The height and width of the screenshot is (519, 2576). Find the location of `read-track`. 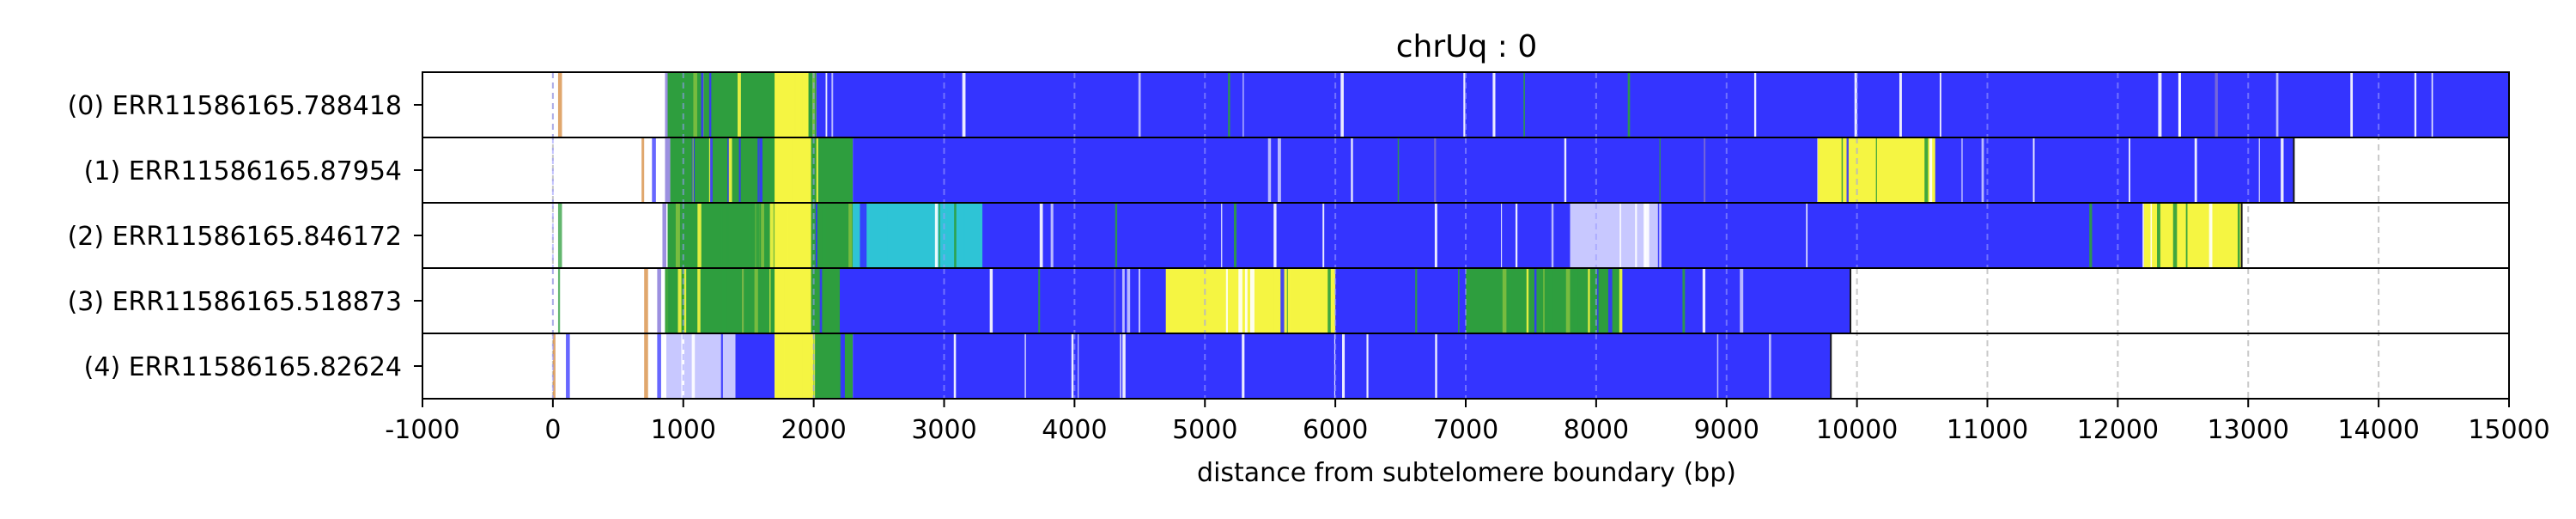

read-track is located at coordinates (1400, 235).